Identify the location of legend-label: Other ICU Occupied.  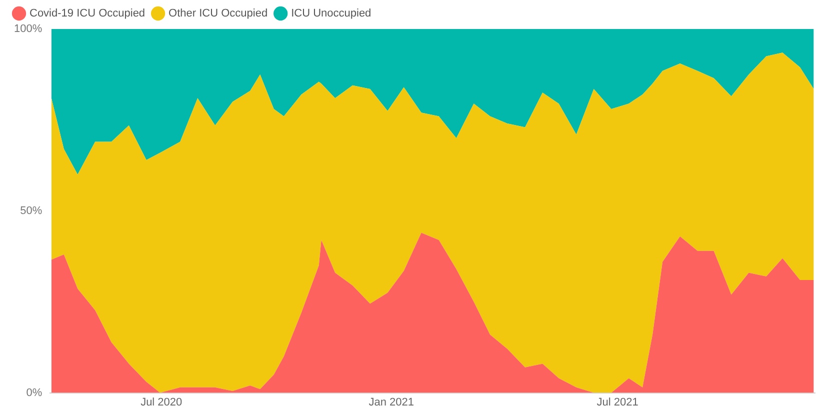
(218, 14).